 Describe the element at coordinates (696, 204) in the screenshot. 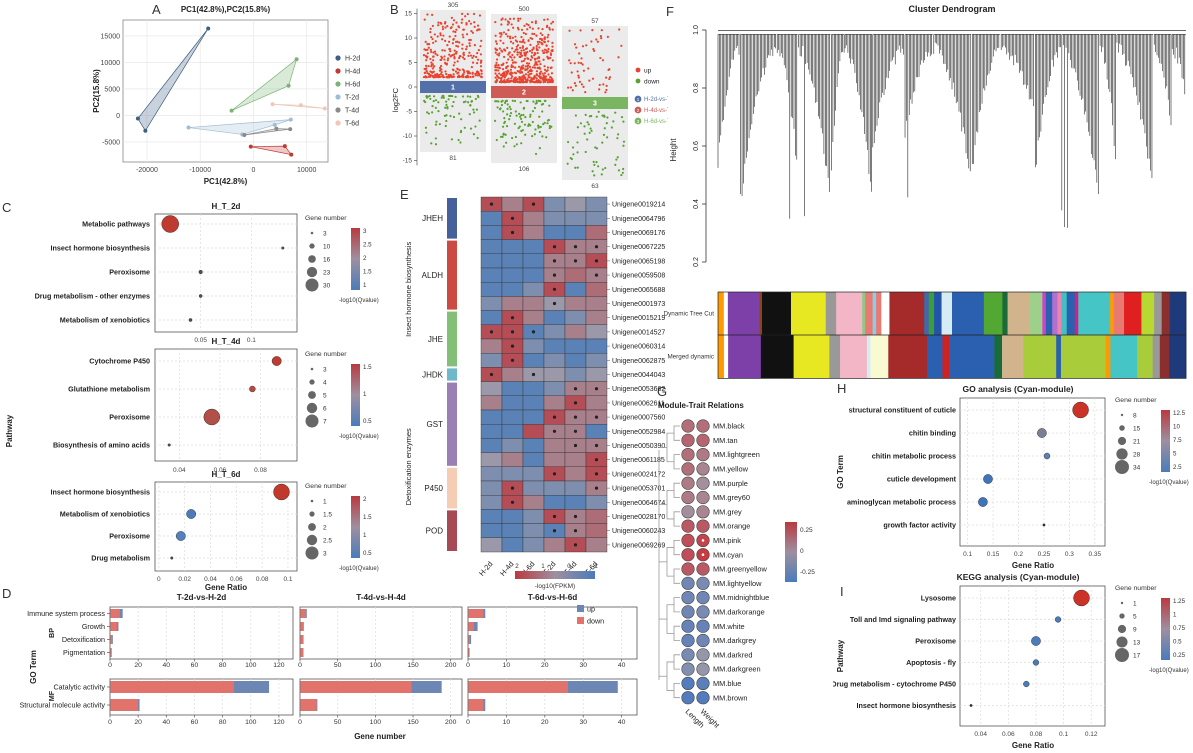

I see `svg-text: 0.4` at that location.